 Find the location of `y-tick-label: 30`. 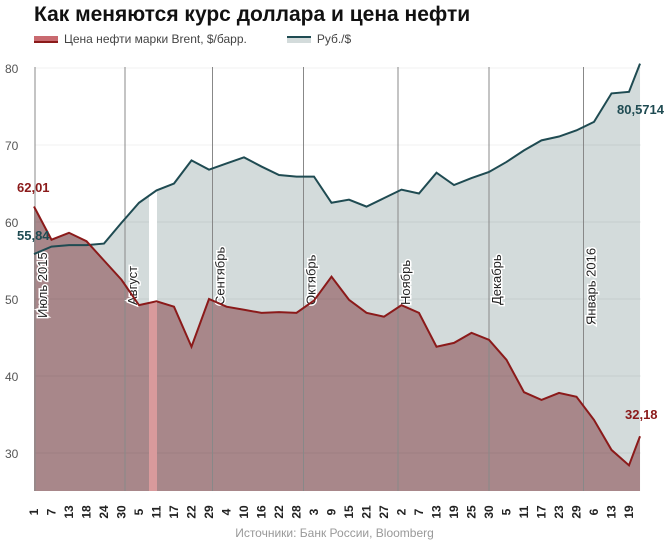

y-tick-label: 30 is located at coordinates (12, 454).